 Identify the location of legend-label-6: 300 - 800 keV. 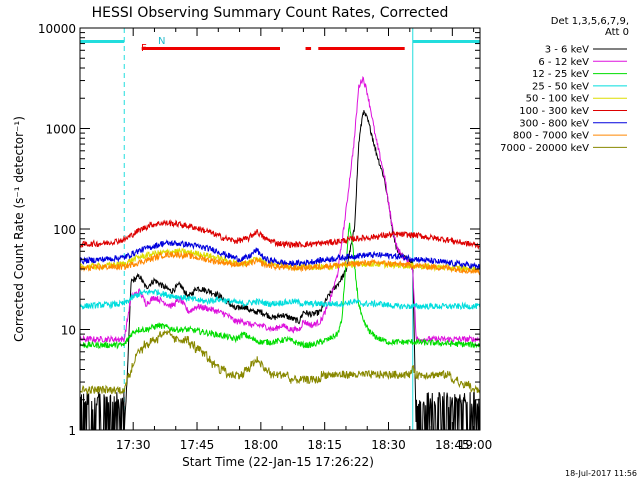
(554, 123).